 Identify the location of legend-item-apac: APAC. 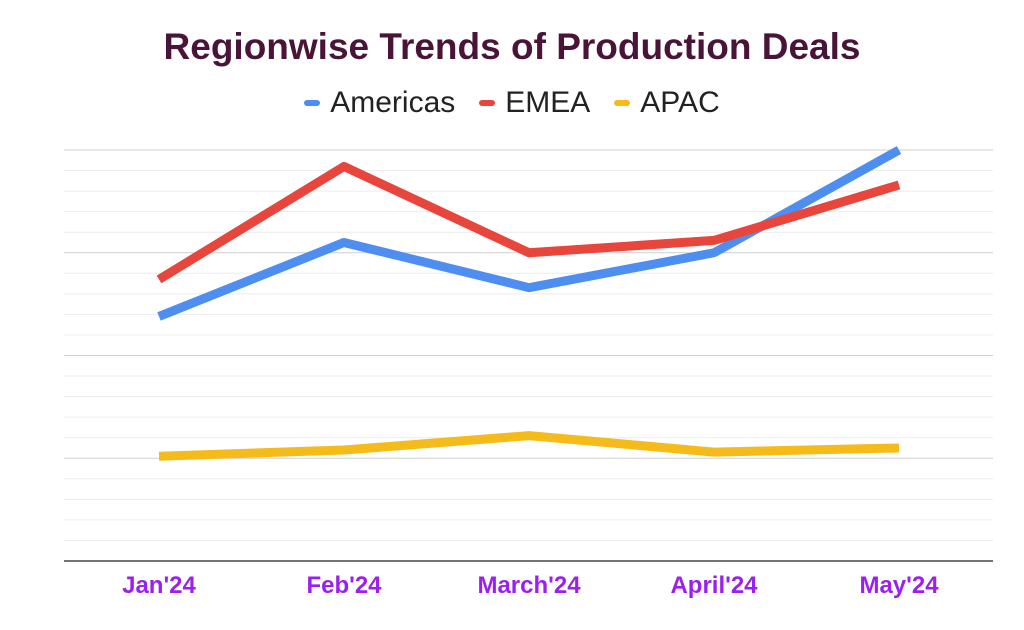
(667, 103).